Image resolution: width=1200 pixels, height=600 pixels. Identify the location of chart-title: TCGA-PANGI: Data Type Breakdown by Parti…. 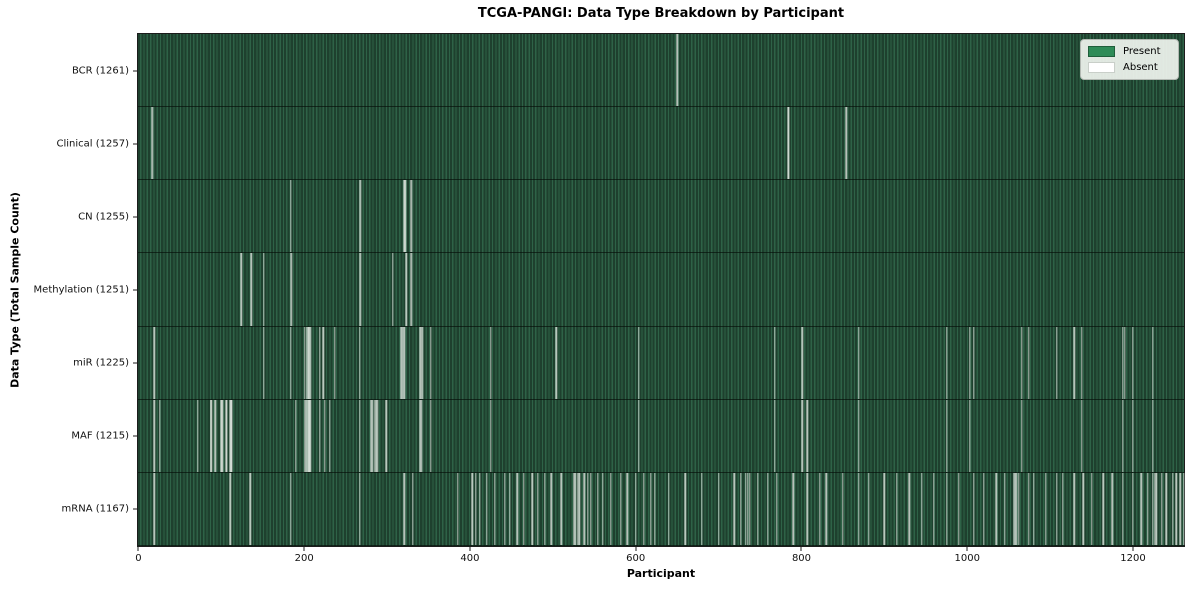
(661, 13).